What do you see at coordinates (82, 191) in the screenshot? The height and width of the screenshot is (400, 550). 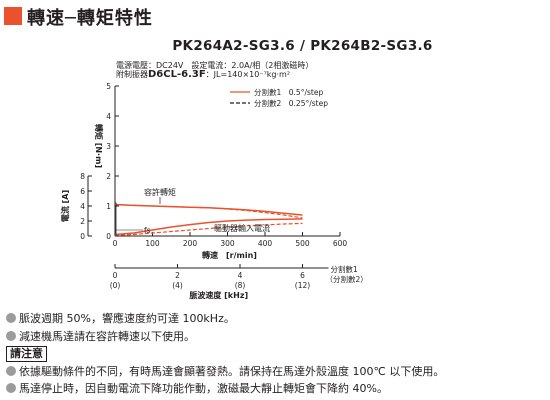 I see `current-tick-label: 6` at bounding box center [82, 191].